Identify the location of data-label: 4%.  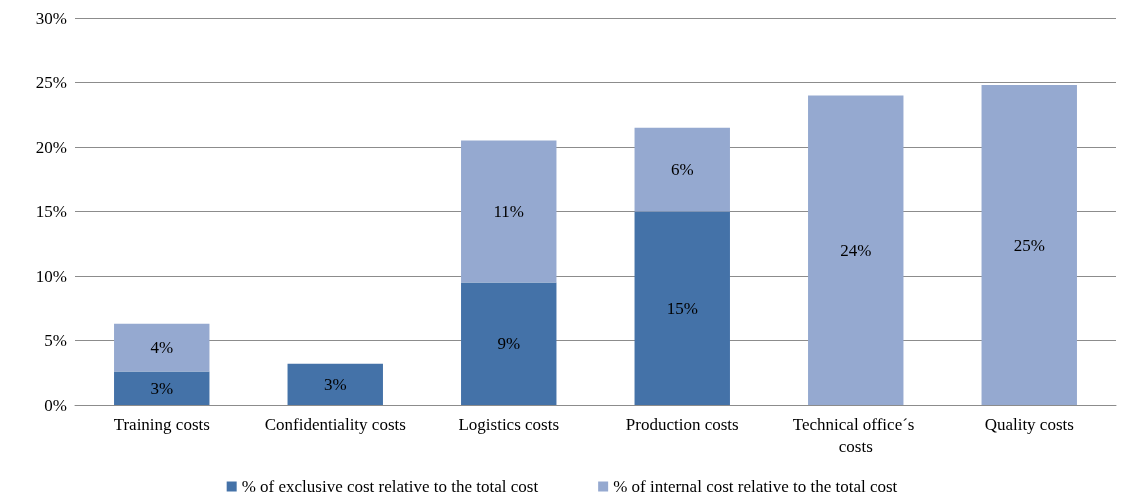
(162, 348).